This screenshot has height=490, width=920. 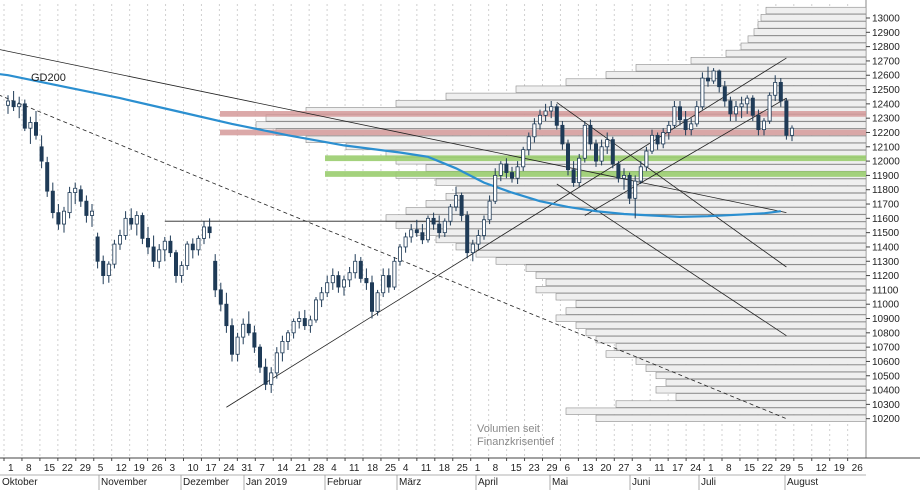 What do you see at coordinates (410, 482) in the screenshot?
I see `month-label: März` at bounding box center [410, 482].